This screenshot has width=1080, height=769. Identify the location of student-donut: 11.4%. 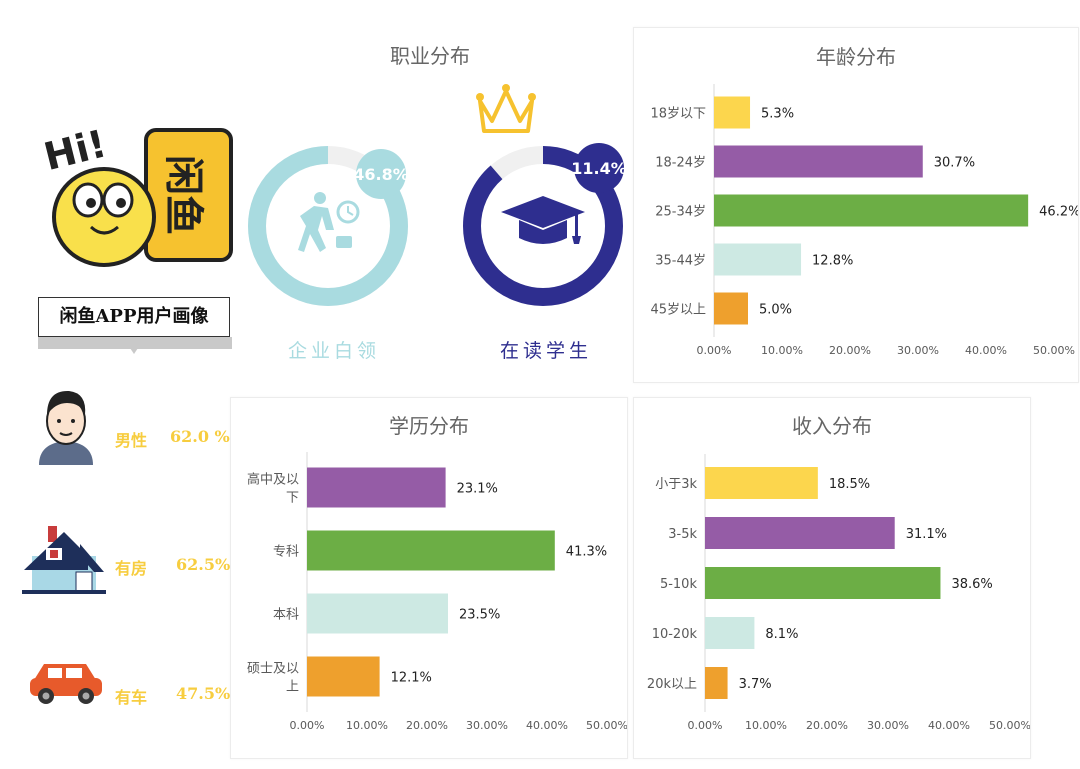
(545, 224).